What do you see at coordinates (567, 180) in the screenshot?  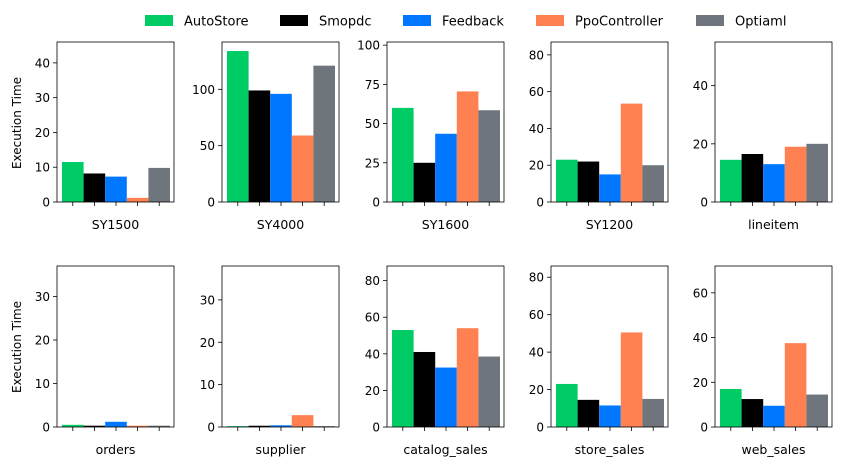 I see `bar-sy1200-autostore` at bounding box center [567, 180].